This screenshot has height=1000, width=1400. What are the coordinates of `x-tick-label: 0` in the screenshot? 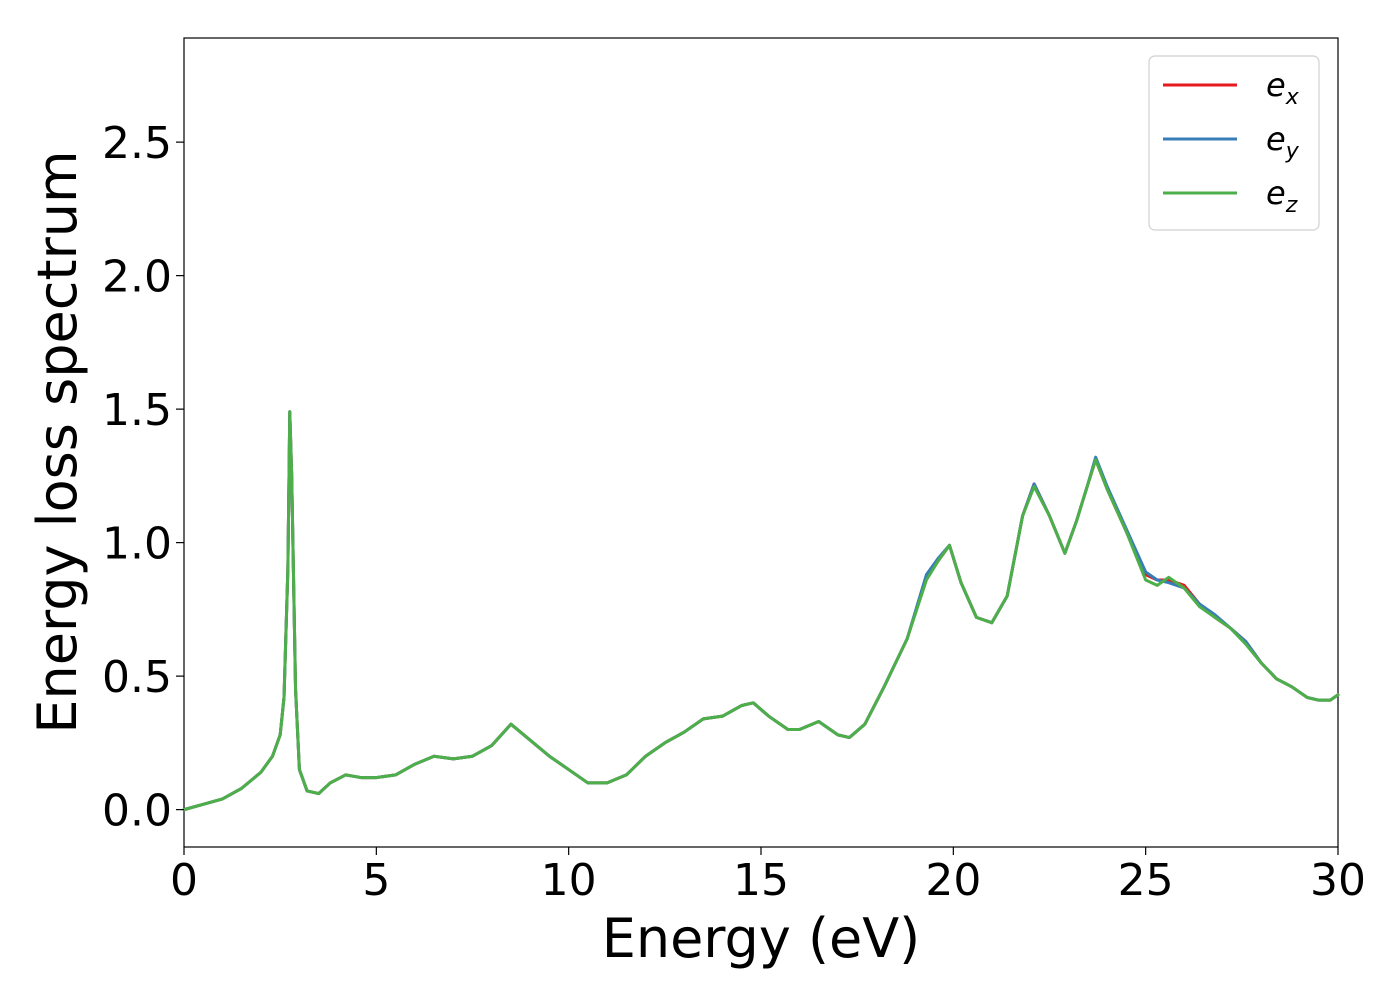 It's located at (184, 880).